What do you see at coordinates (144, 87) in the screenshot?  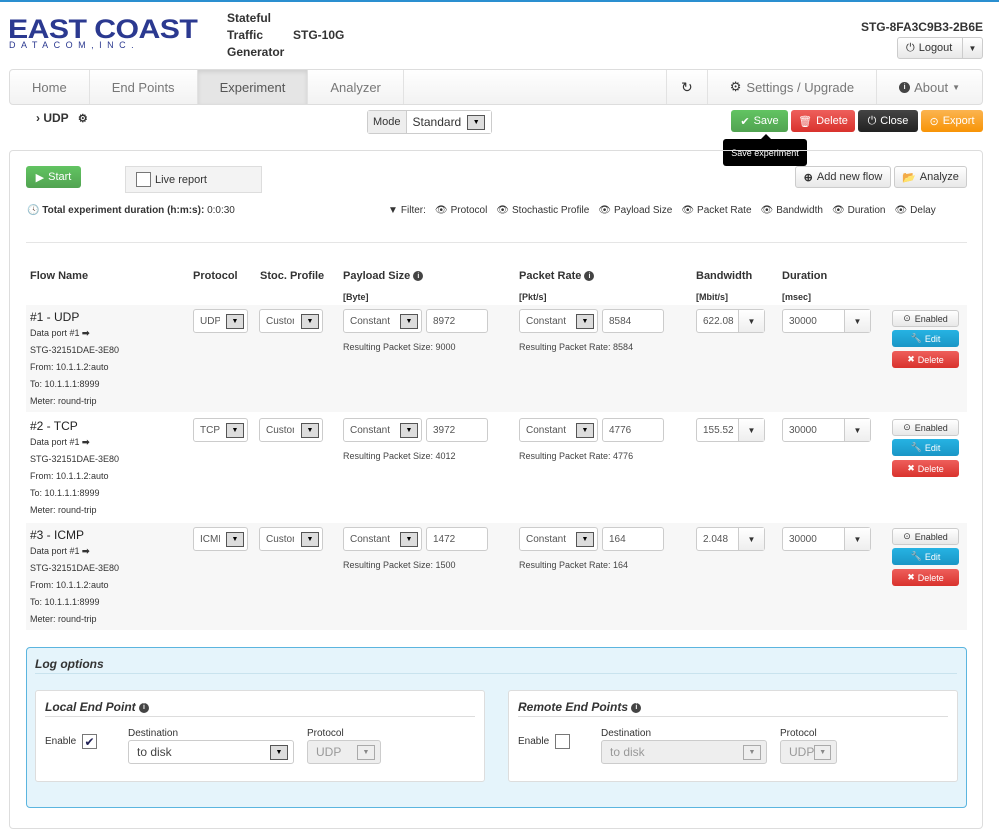 I see `nav-end-points: End Points` at bounding box center [144, 87].